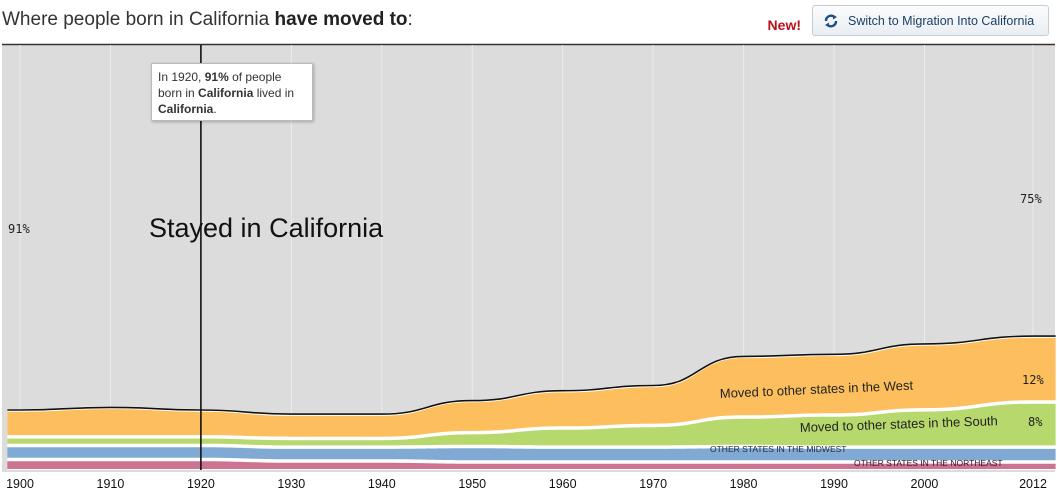 The width and height of the screenshot is (1057, 499). What do you see at coordinates (831, 20) in the screenshot?
I see `refresh-icon` at bounding box center [831, 20].